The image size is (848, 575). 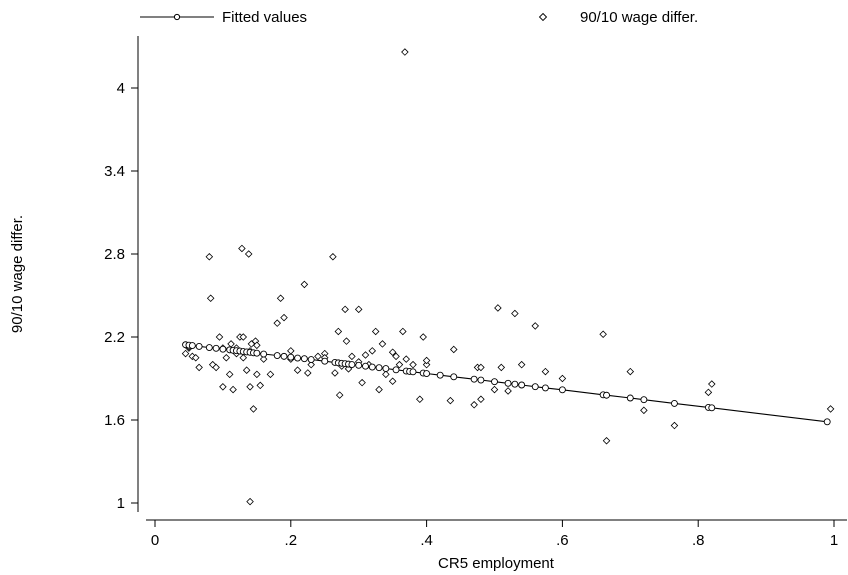 What do you see at coordinates (121, 503) in the screenshot?
I see `y-tick-label: 1` at bounding box center [121, 503].